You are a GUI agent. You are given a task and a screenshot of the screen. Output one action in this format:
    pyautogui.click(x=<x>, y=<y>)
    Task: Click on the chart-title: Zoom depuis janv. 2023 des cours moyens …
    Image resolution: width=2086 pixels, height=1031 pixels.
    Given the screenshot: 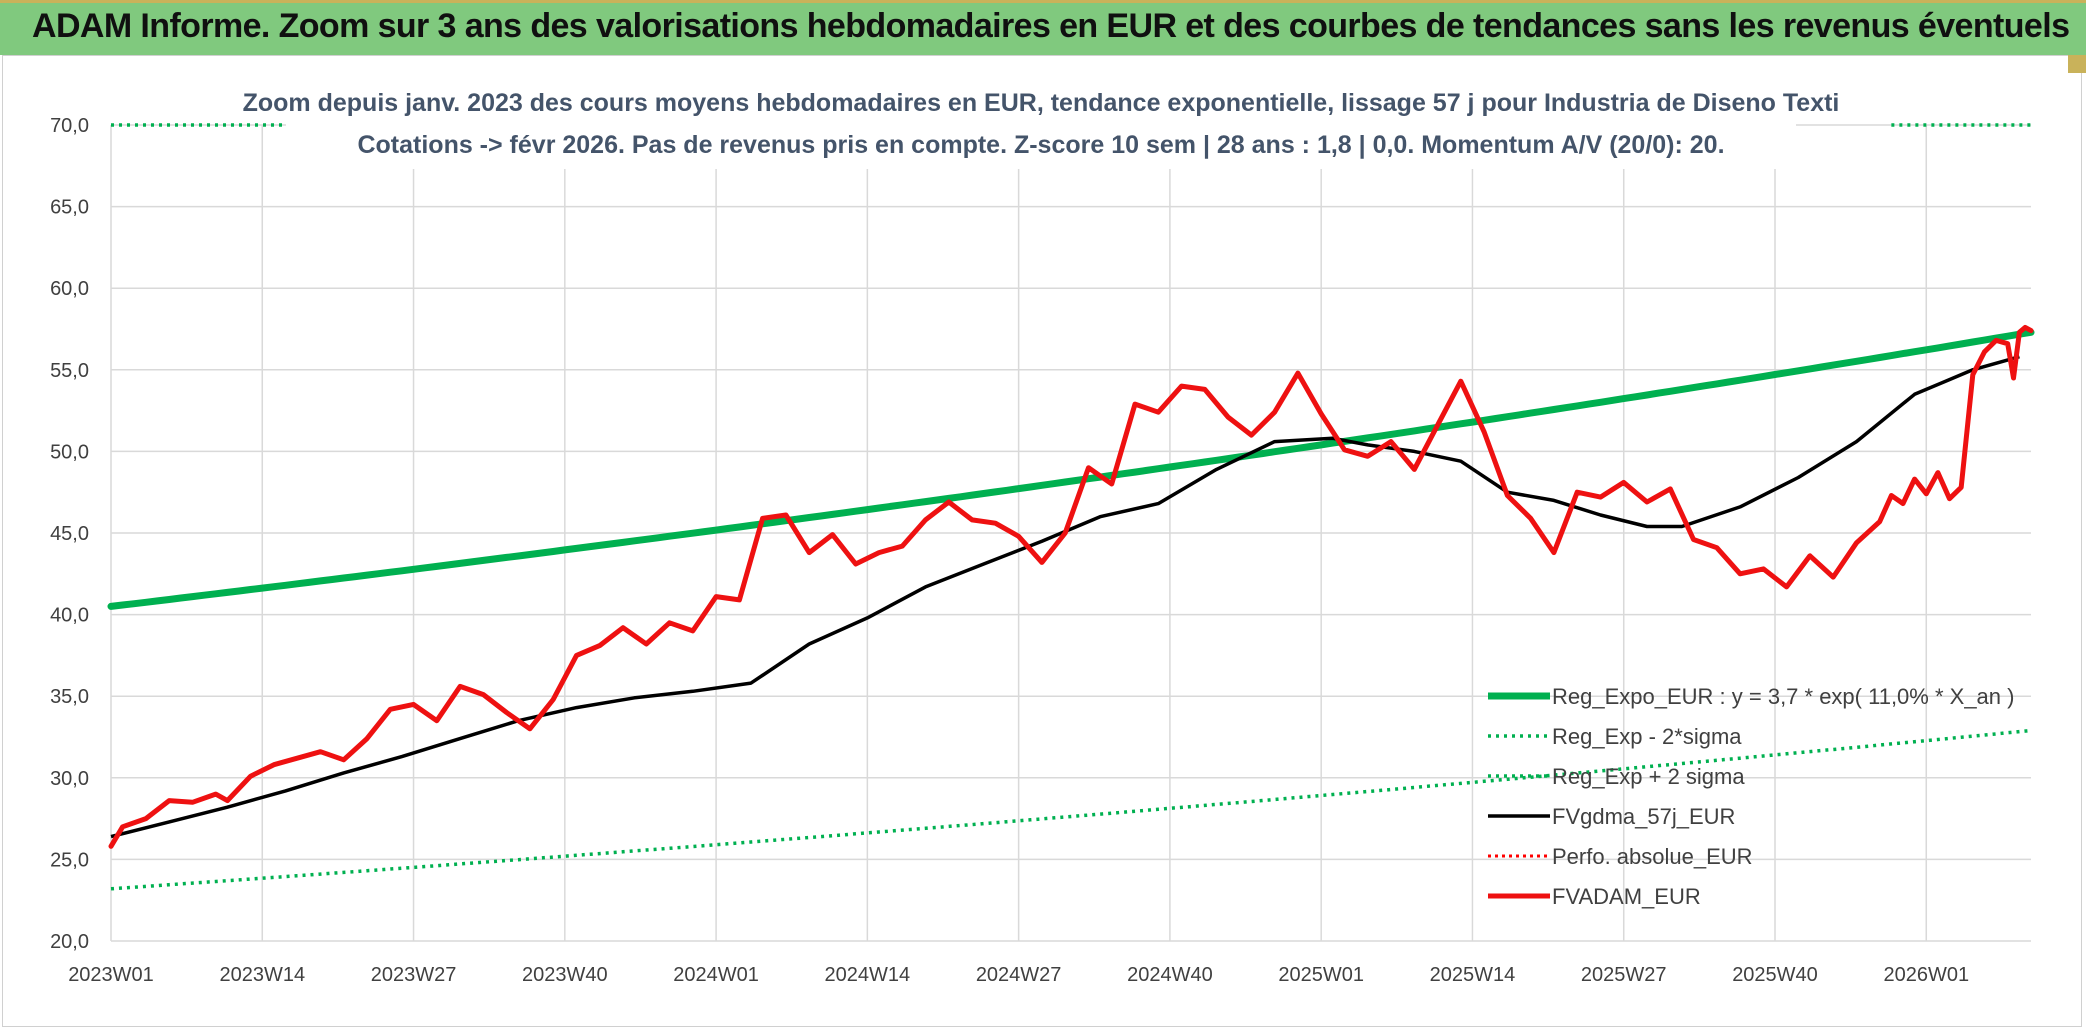 What is the action you would take?
    pyautogui.click(x=1041, y=103)
    